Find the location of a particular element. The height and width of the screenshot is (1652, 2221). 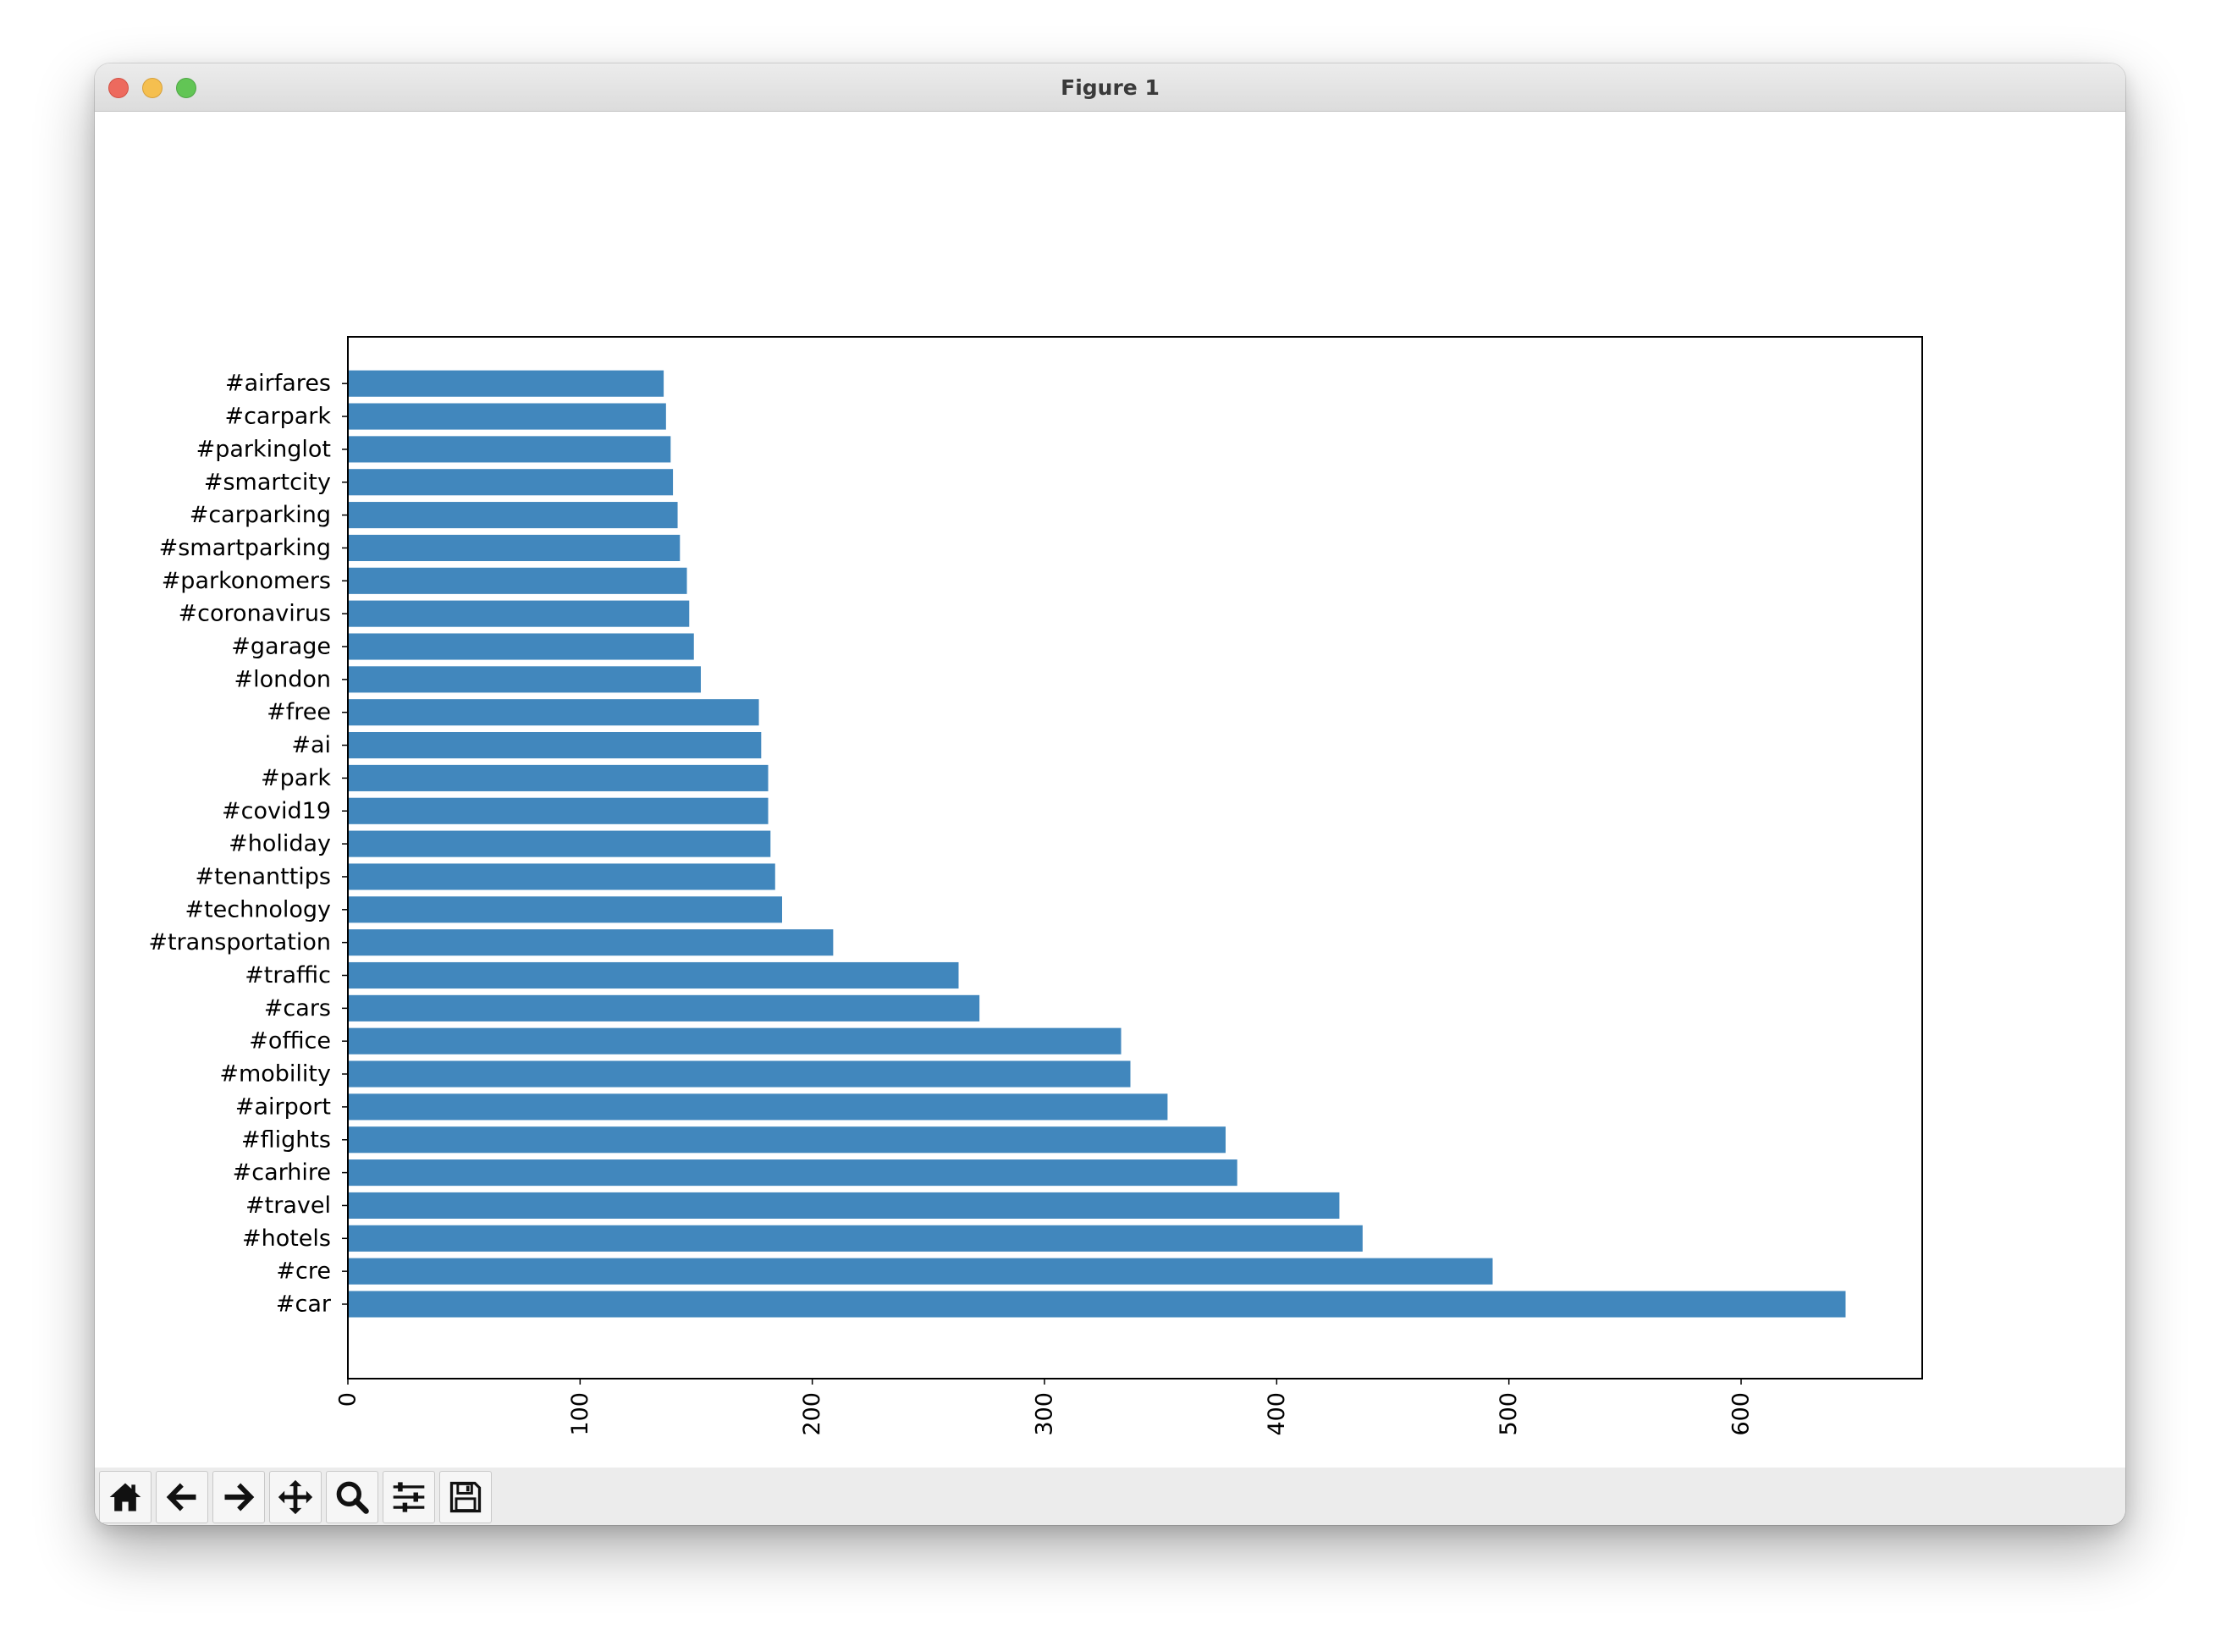

x-tick-label: 500 is located at coordinates (1509, 1414).